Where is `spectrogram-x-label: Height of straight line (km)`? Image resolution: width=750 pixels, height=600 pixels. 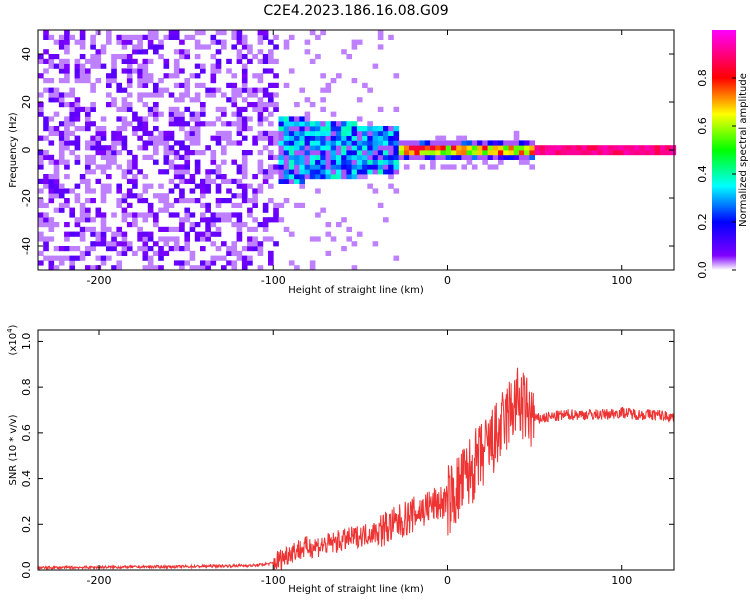 spectrogram-x-label: Height of straight line (km) is located at coordinates (356, 290).